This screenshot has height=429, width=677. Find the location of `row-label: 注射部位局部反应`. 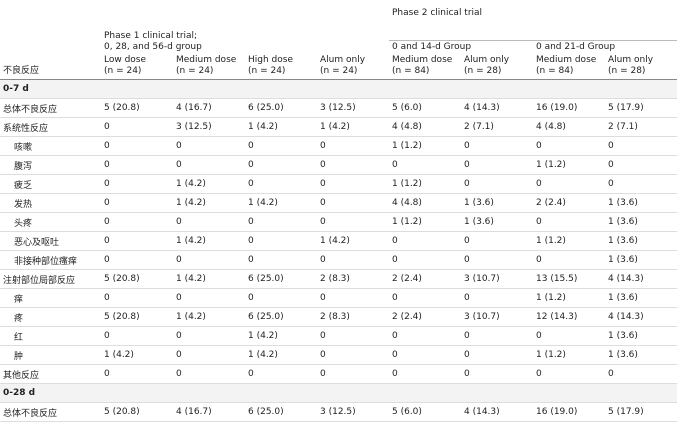

row-label: 注射部位局部反应 is located at coordinates (39, 280).